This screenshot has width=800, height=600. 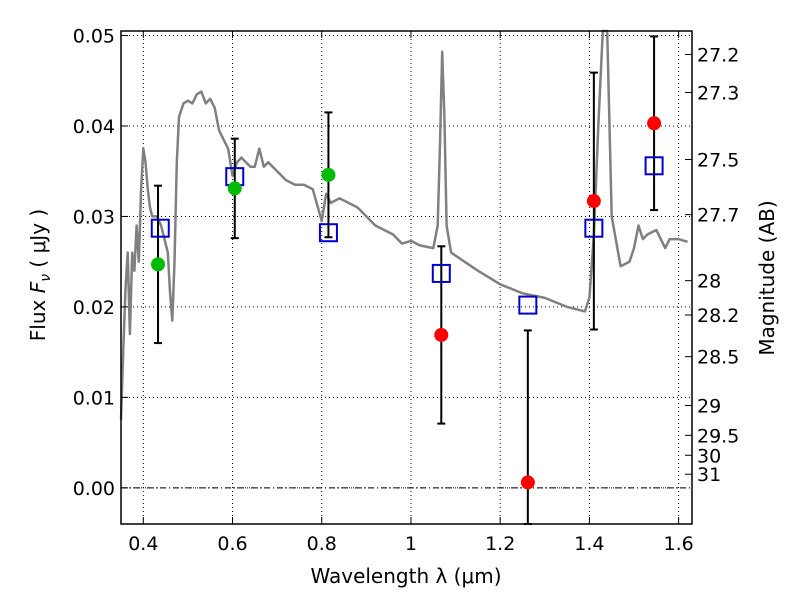 I want to click on right-tick-label: 29, so click(x=709, y=406).